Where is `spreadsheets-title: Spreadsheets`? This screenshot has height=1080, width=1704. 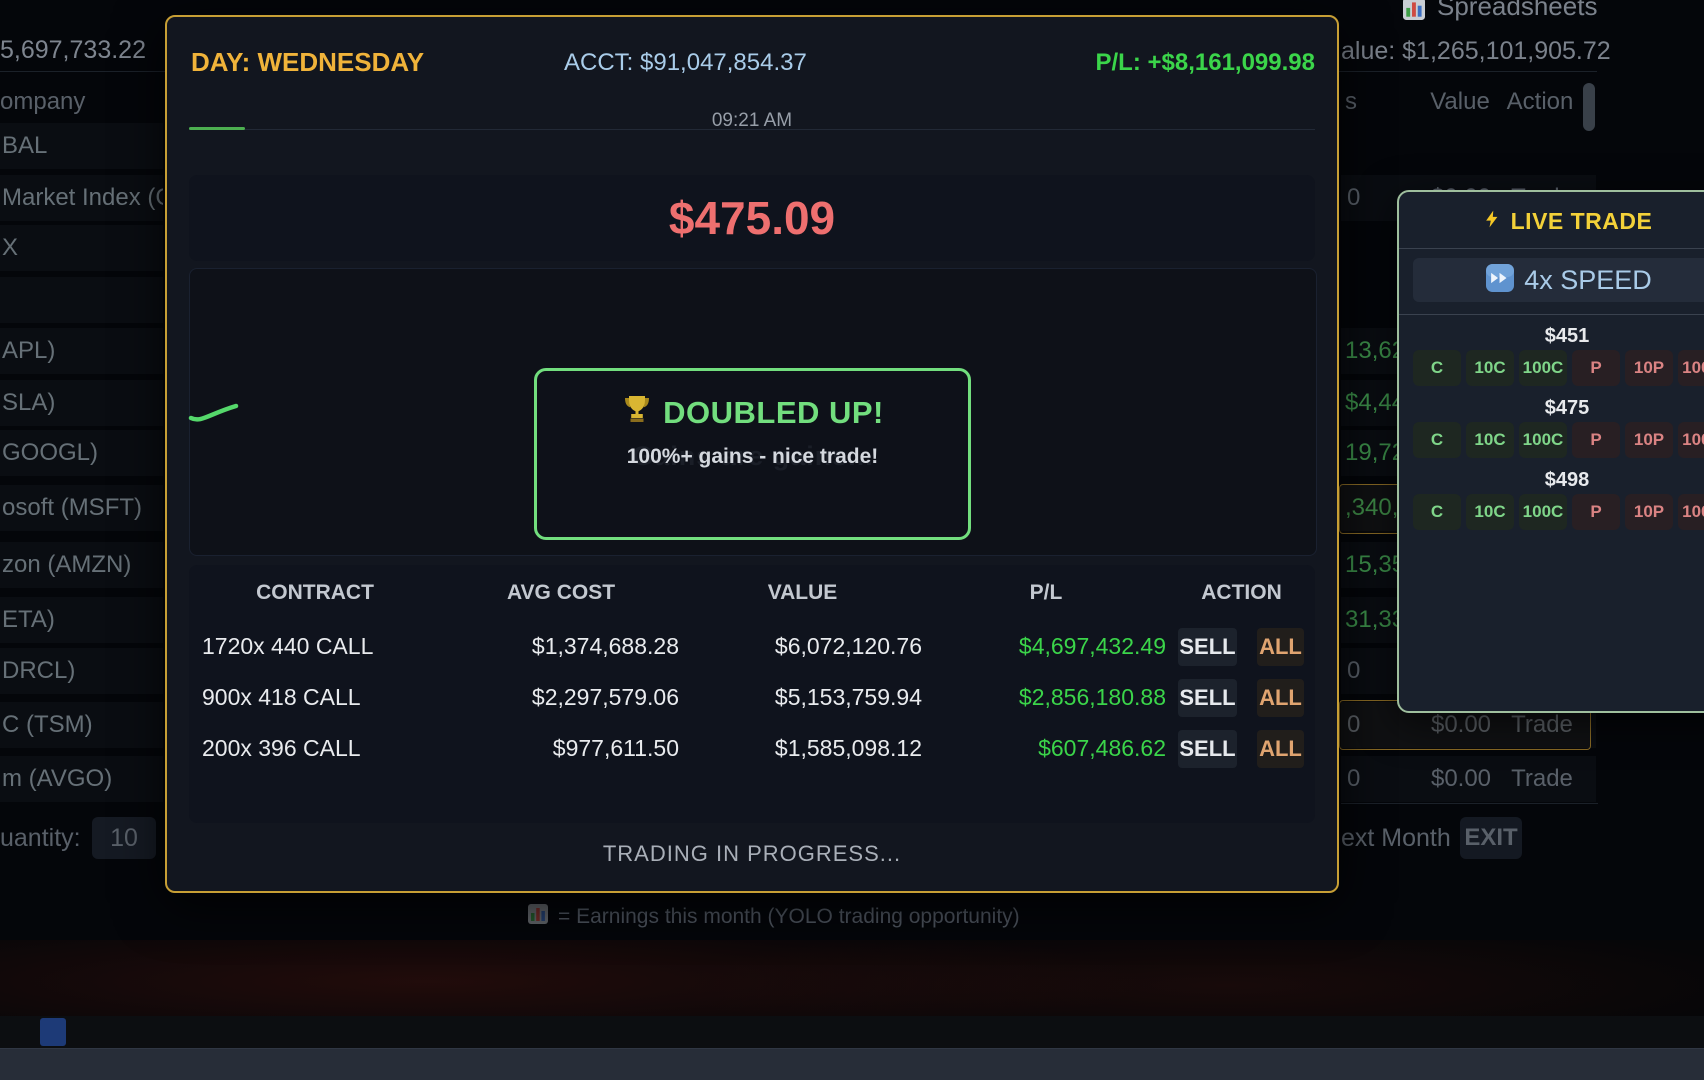
spreadsheets-title: Spreadsheets is located at coordinates (1517, 10).